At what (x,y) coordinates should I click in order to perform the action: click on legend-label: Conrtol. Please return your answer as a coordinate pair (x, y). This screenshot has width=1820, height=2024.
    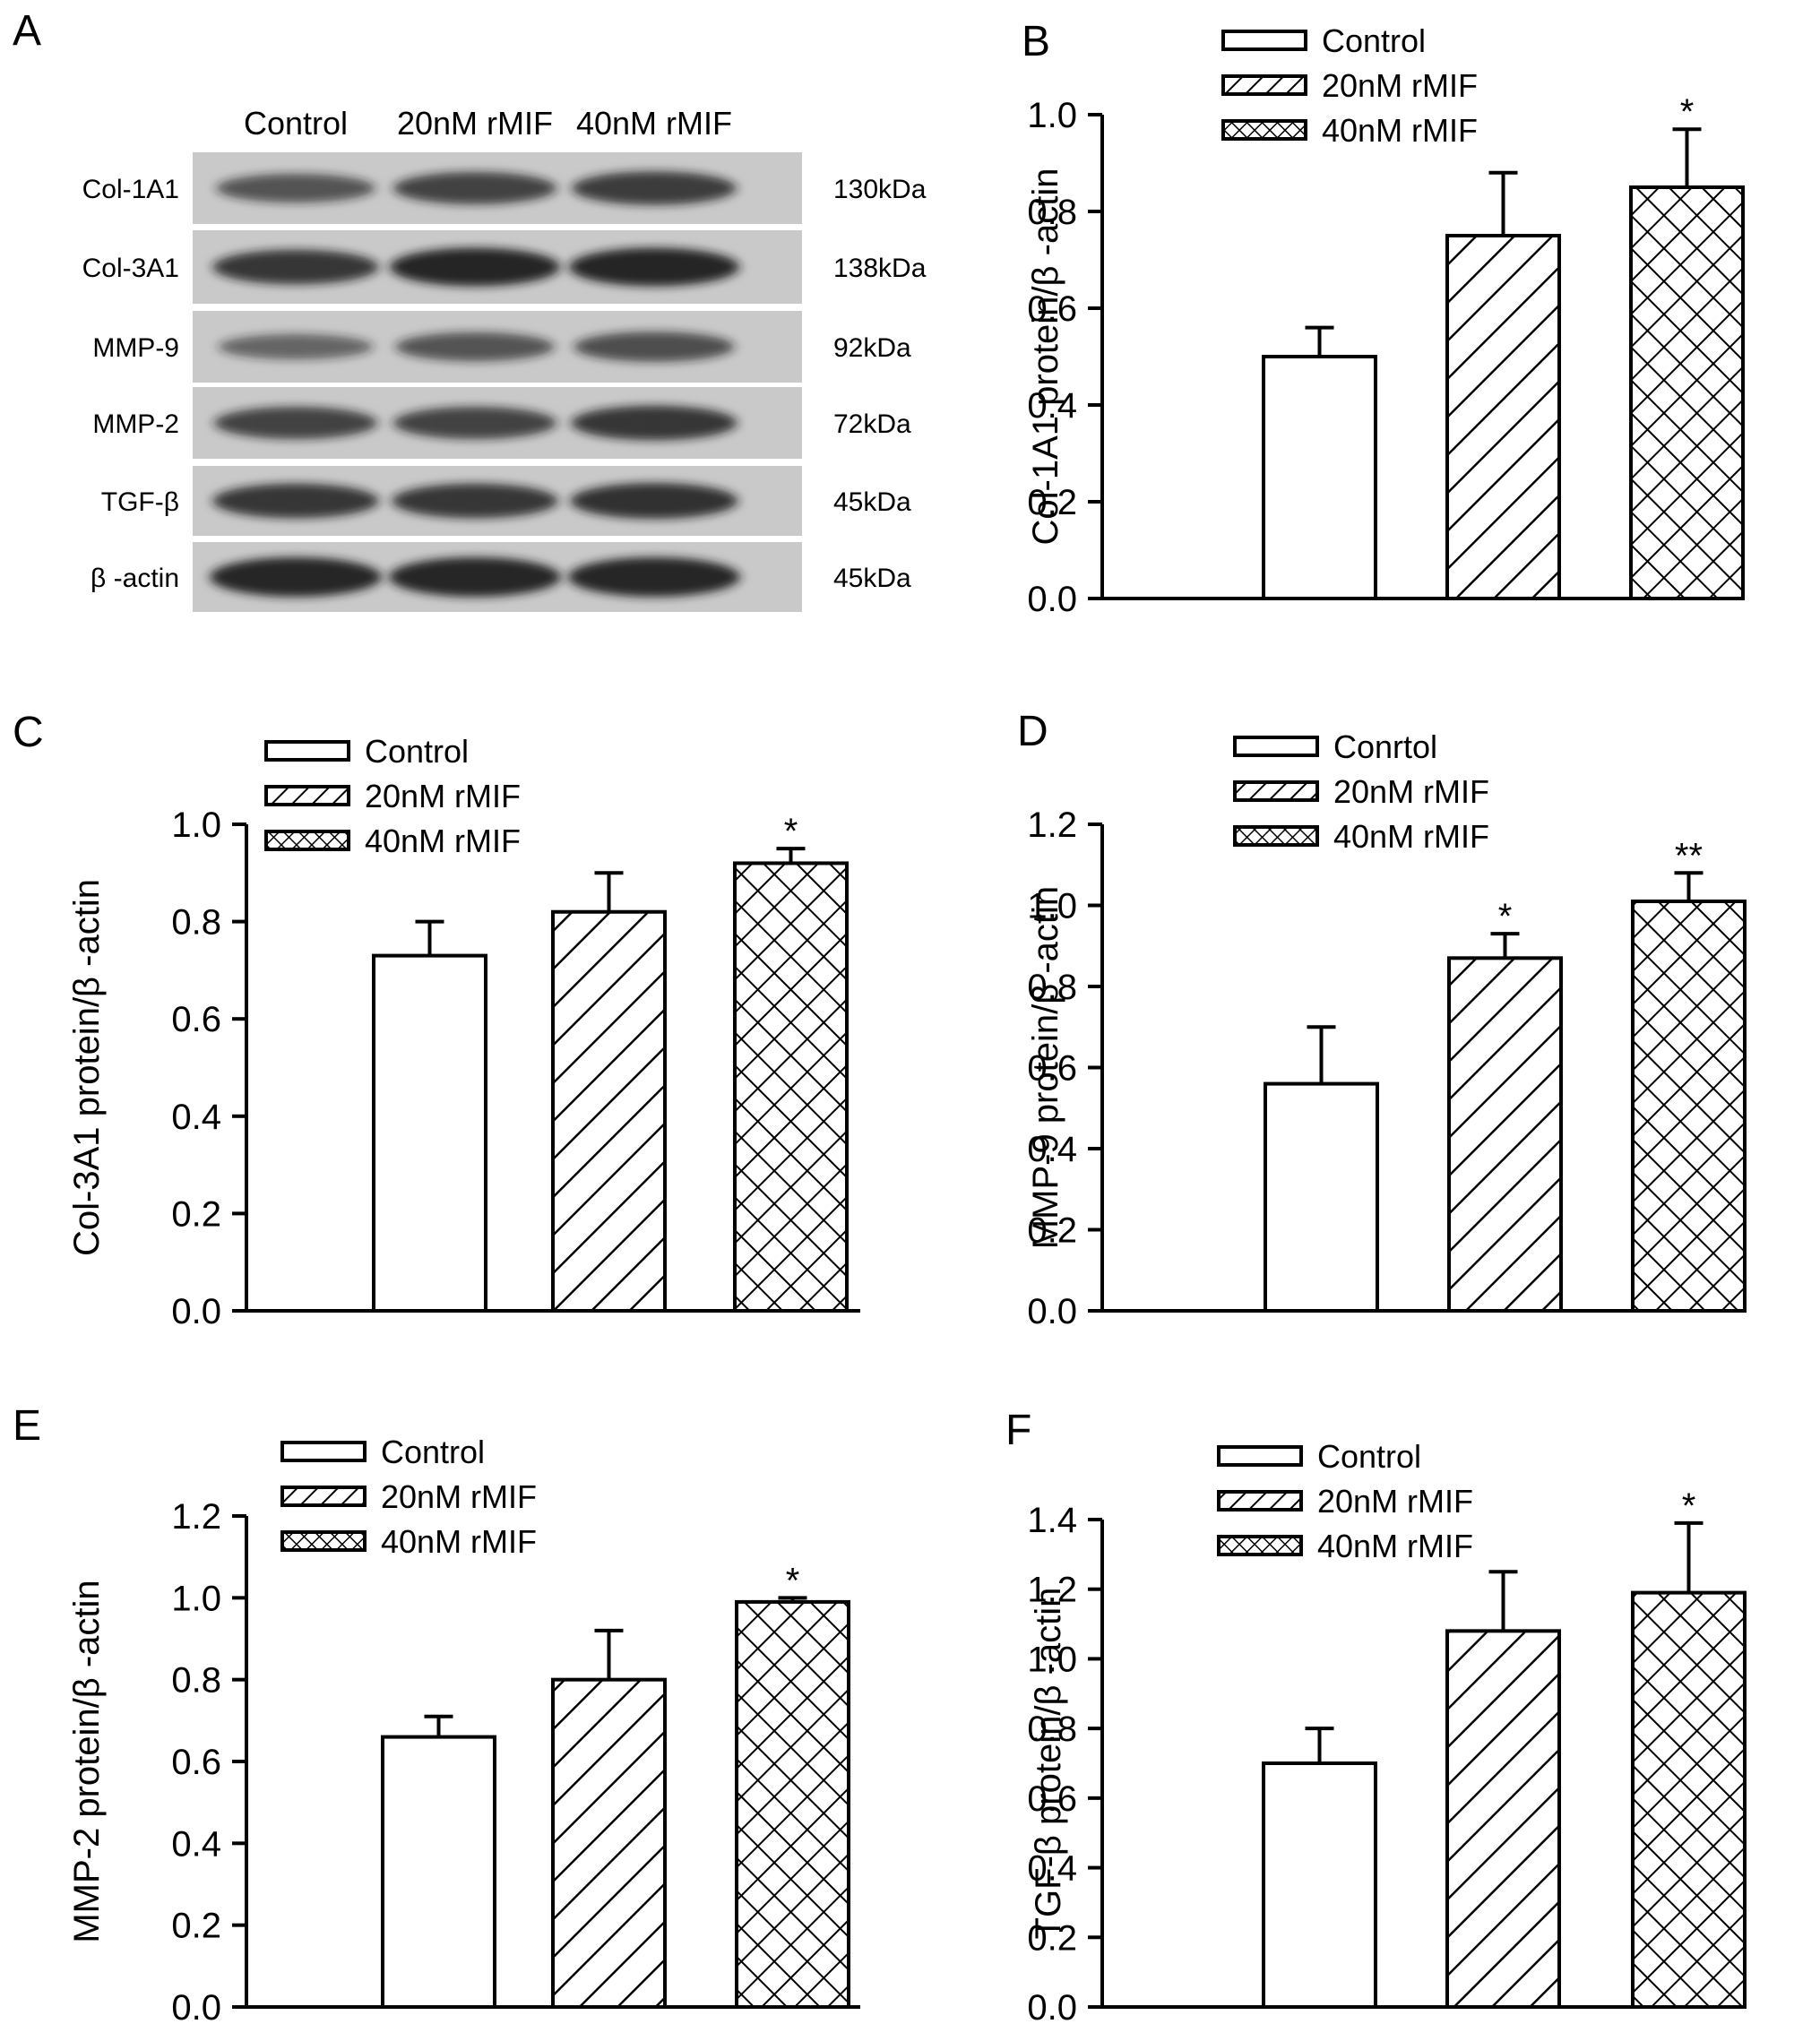
    Looking at the image, I should click on (1385, 746).